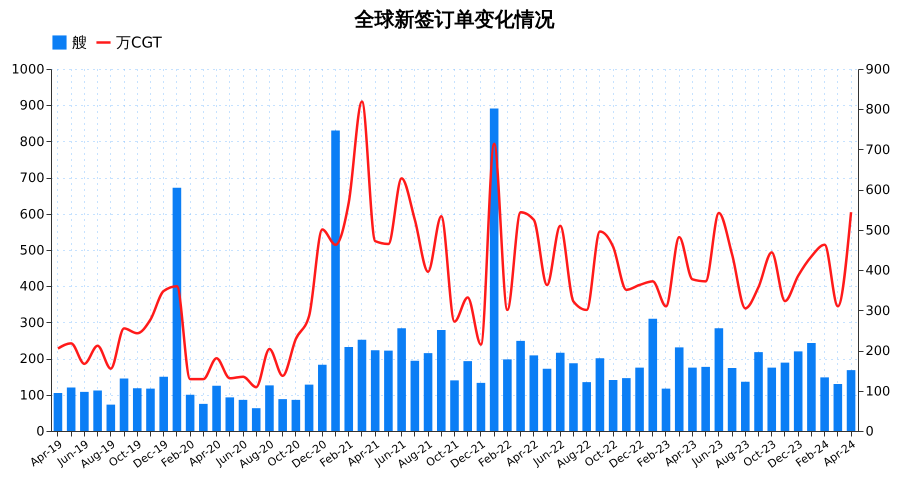  I want to click on y-tick-label: 400, so click(32, 287).